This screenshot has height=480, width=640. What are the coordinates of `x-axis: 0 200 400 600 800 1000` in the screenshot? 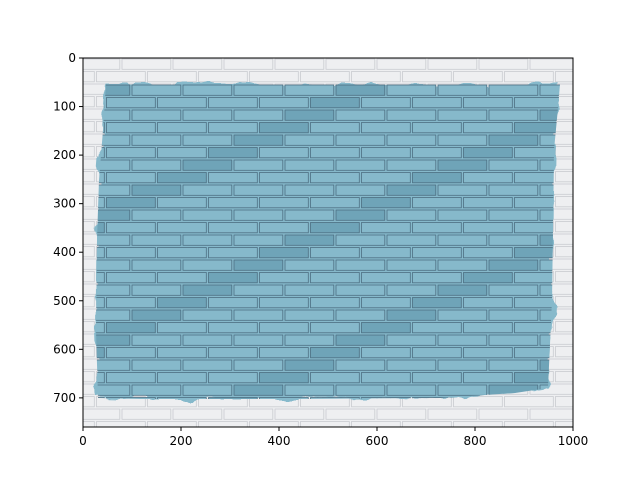 It's located at (333, 437).